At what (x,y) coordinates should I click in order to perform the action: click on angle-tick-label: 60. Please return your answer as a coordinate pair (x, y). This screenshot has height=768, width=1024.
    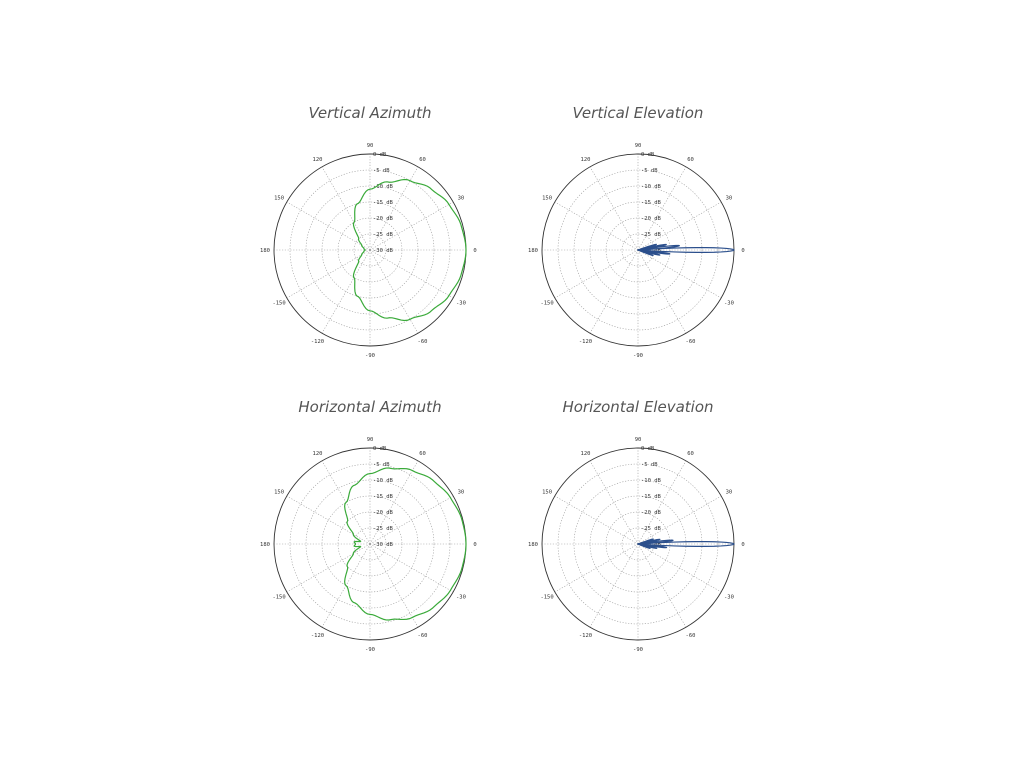
    Looking at the image, I should click on (422, 454).